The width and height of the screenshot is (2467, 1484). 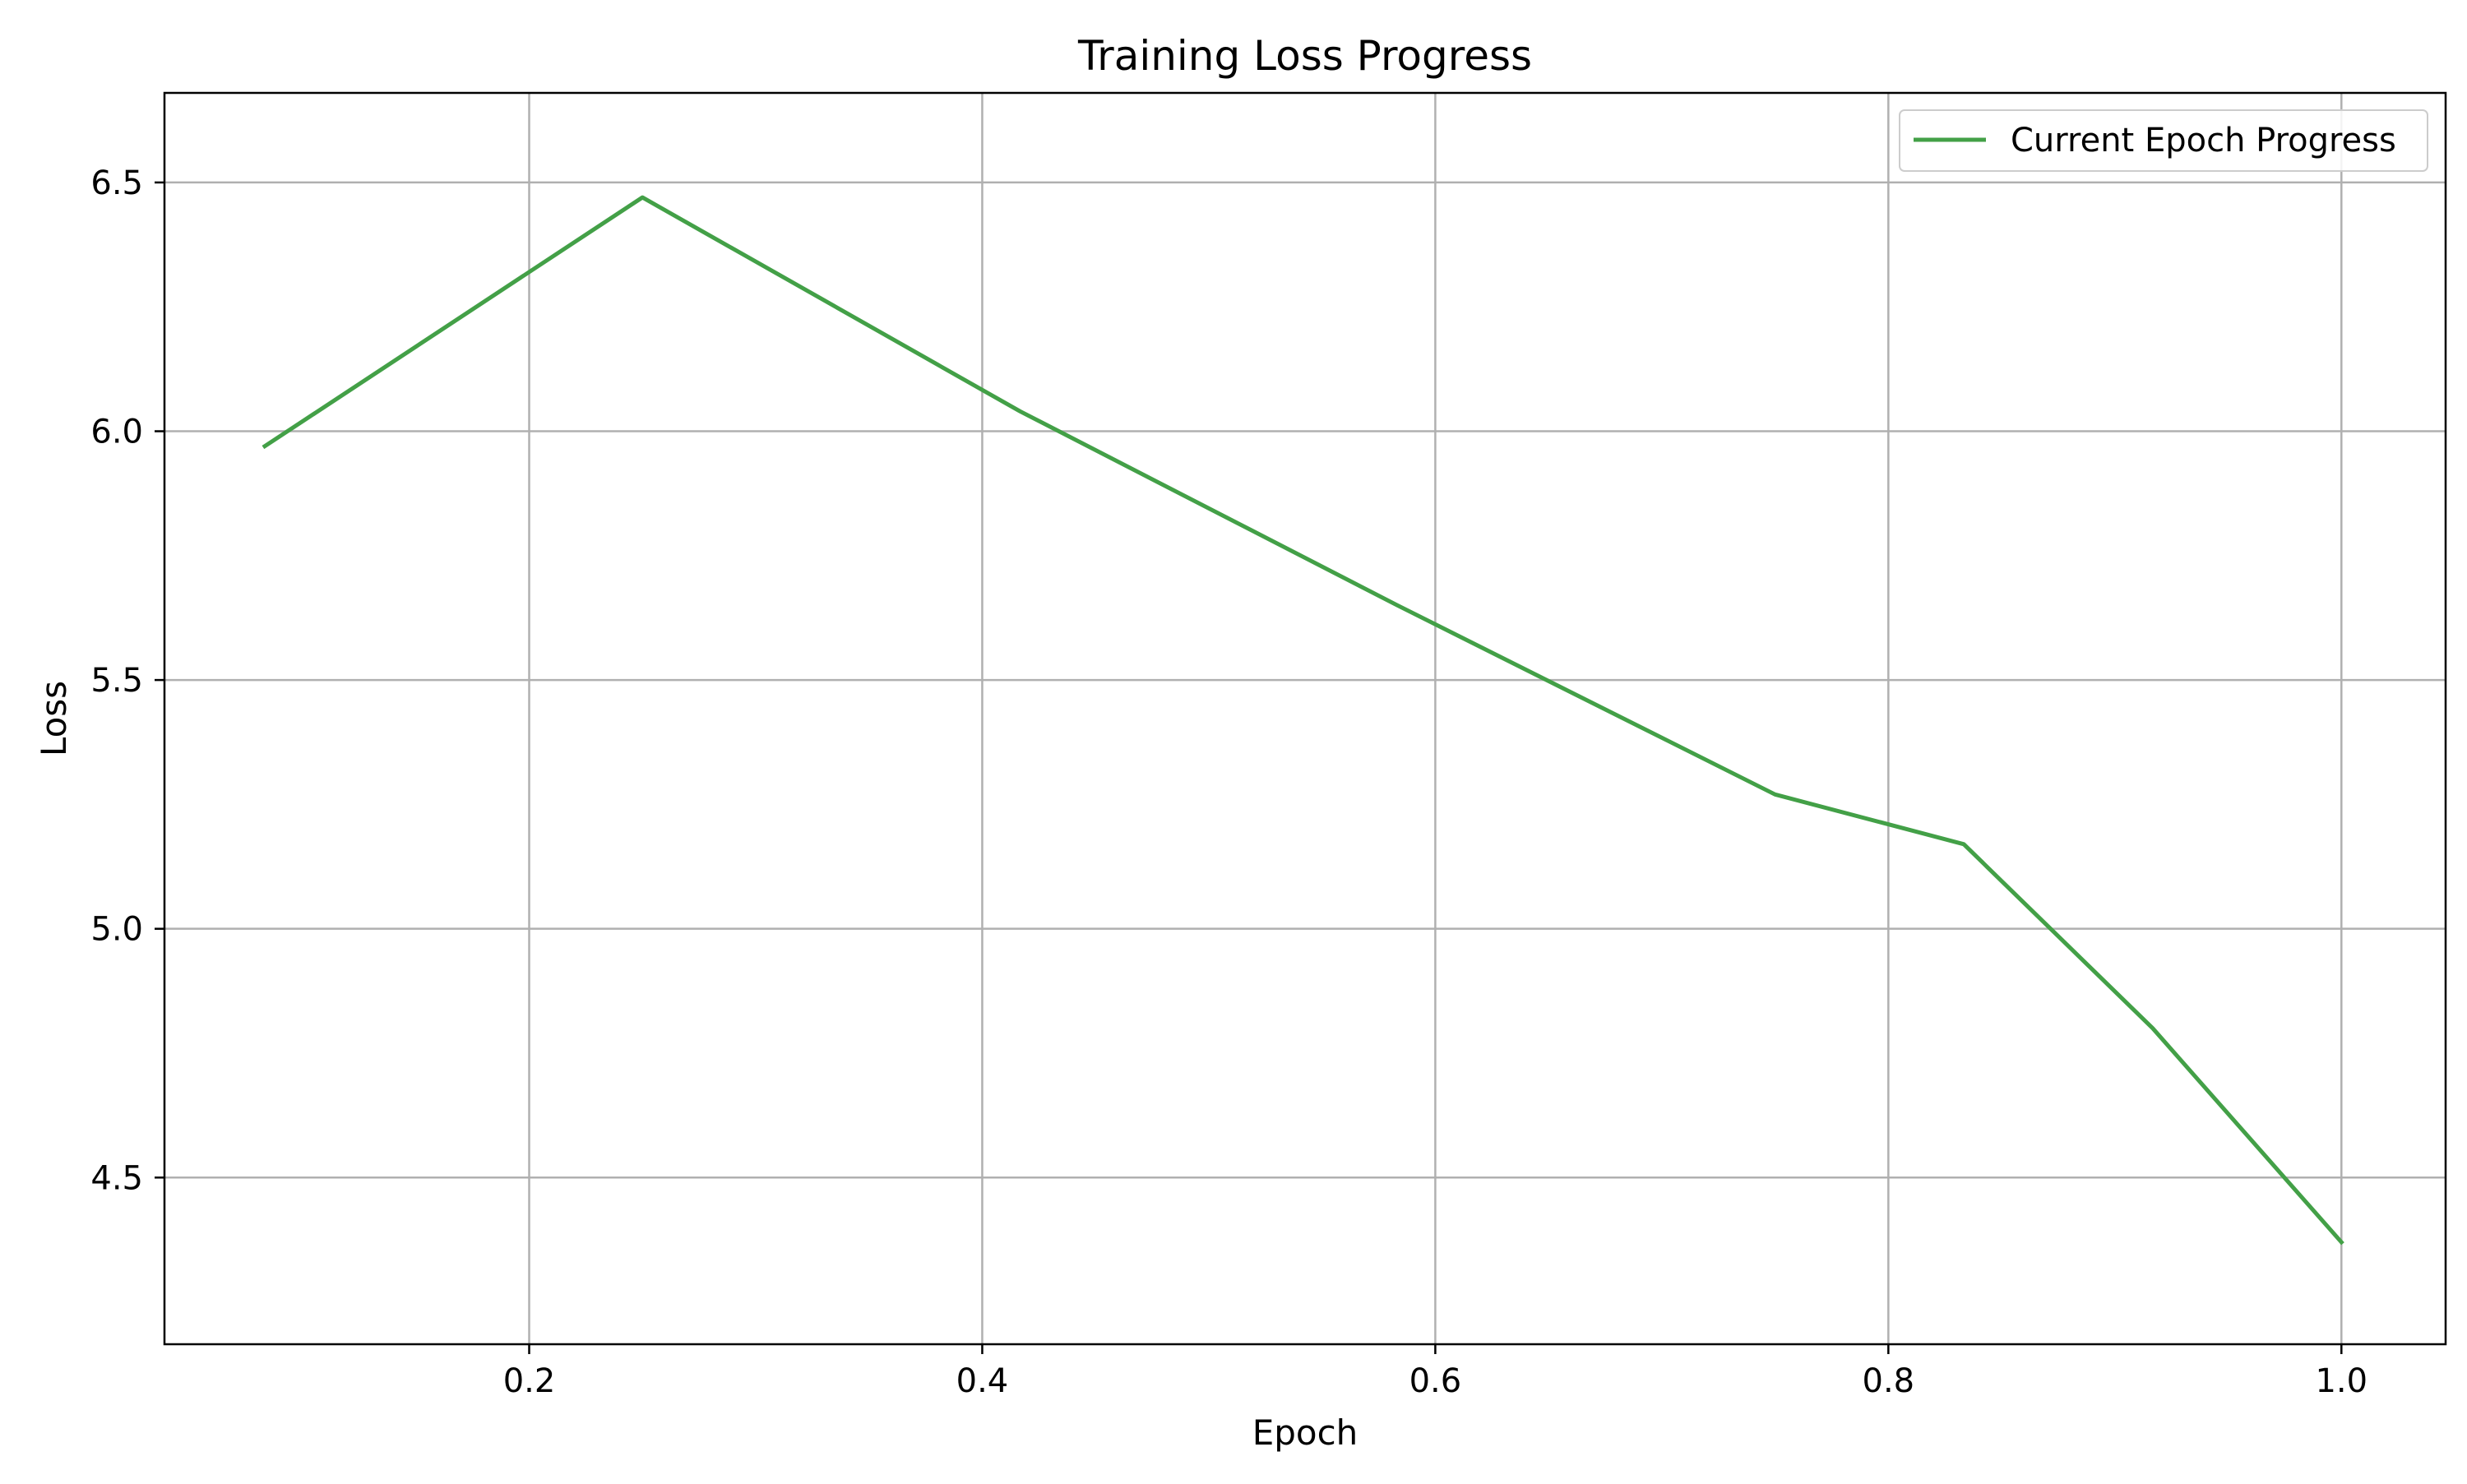 What do you see at coordinates (529, 1381) in the screenshot?
I see `x-tick-label: 0.2` at bounding box center [529, 1381].